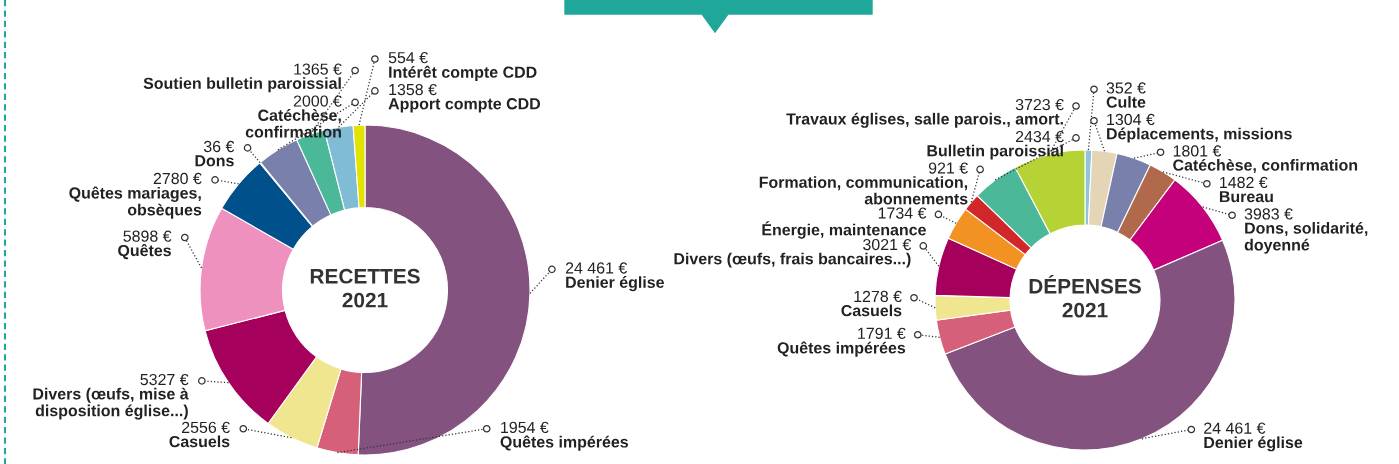  I want to click on data-label: 554 €, so click(408, 57).